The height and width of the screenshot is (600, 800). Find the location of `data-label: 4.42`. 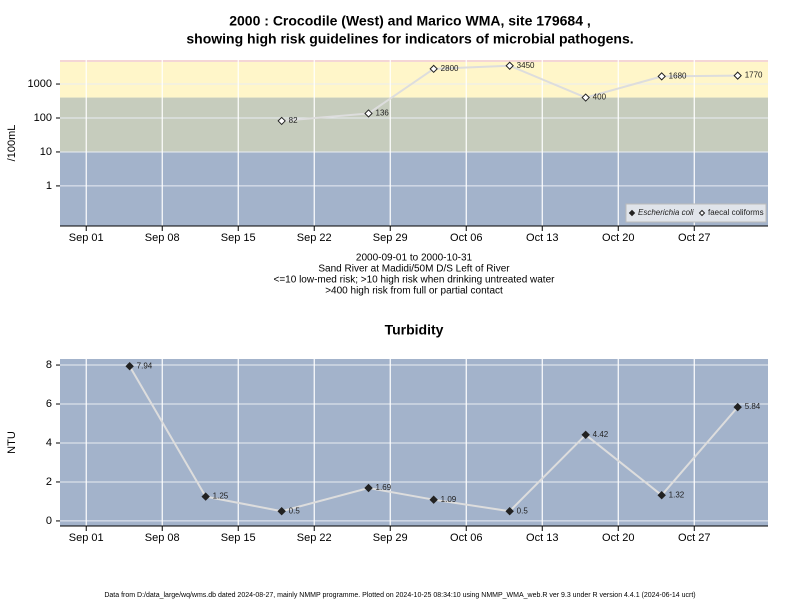

data-label: 4.42 is located at coordinates (601, 434).